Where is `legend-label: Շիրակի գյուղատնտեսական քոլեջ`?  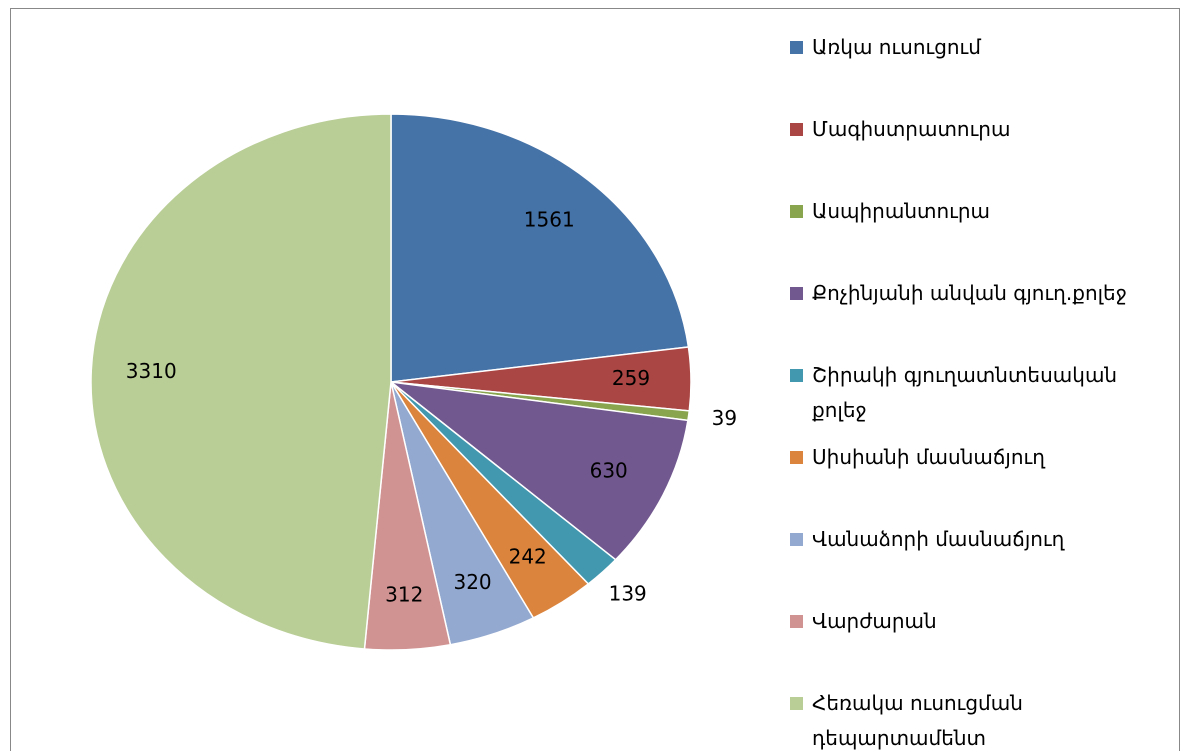 legend-label: Շիրակի գյուղատնտեսական քոլեջ is located at coordinates (965, 392).